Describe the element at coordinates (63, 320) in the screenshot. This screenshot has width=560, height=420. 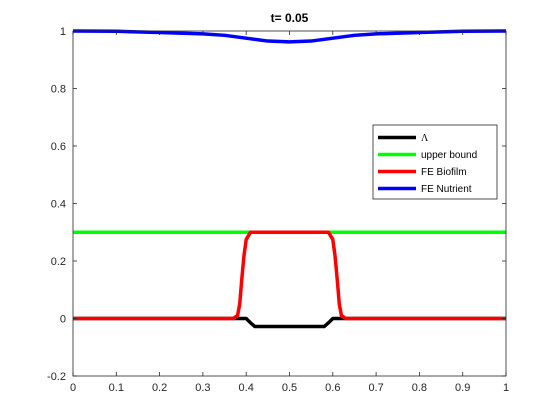
I see `y-tick-label: 0` at that location.